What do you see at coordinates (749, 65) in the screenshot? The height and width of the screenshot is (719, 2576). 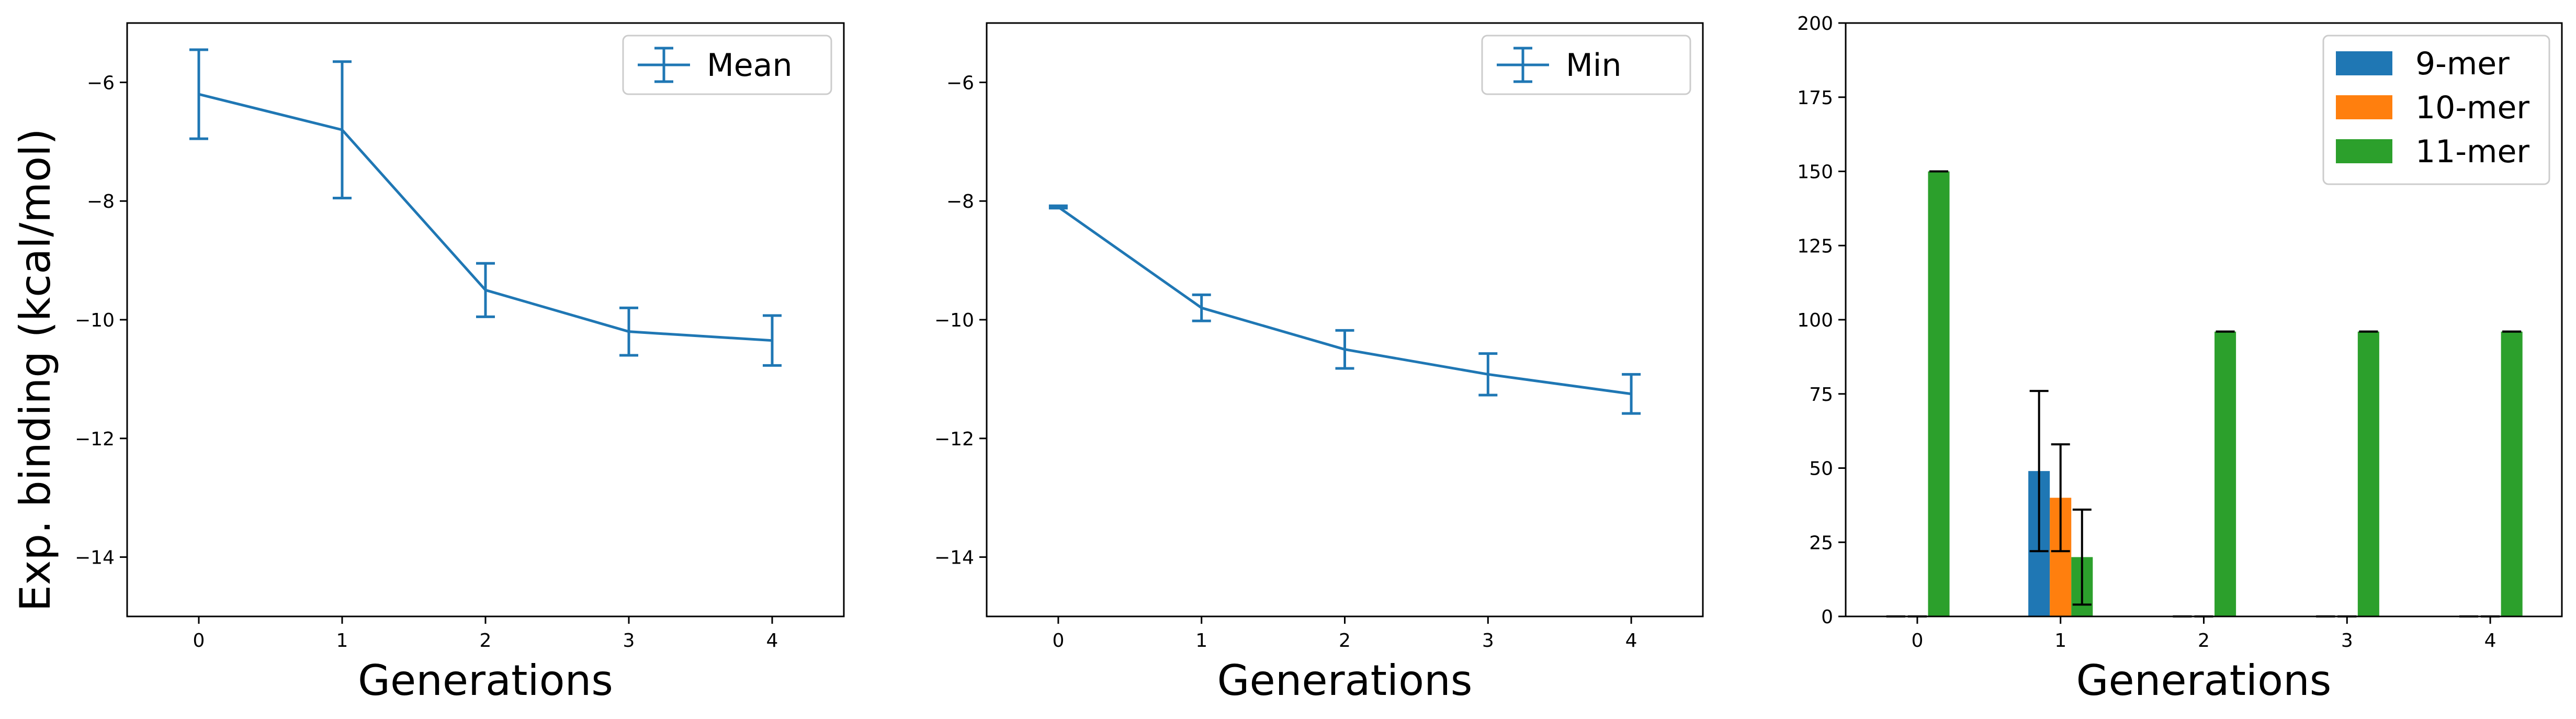 I see `legend-label: Mean` at bounding box center [749, 65].